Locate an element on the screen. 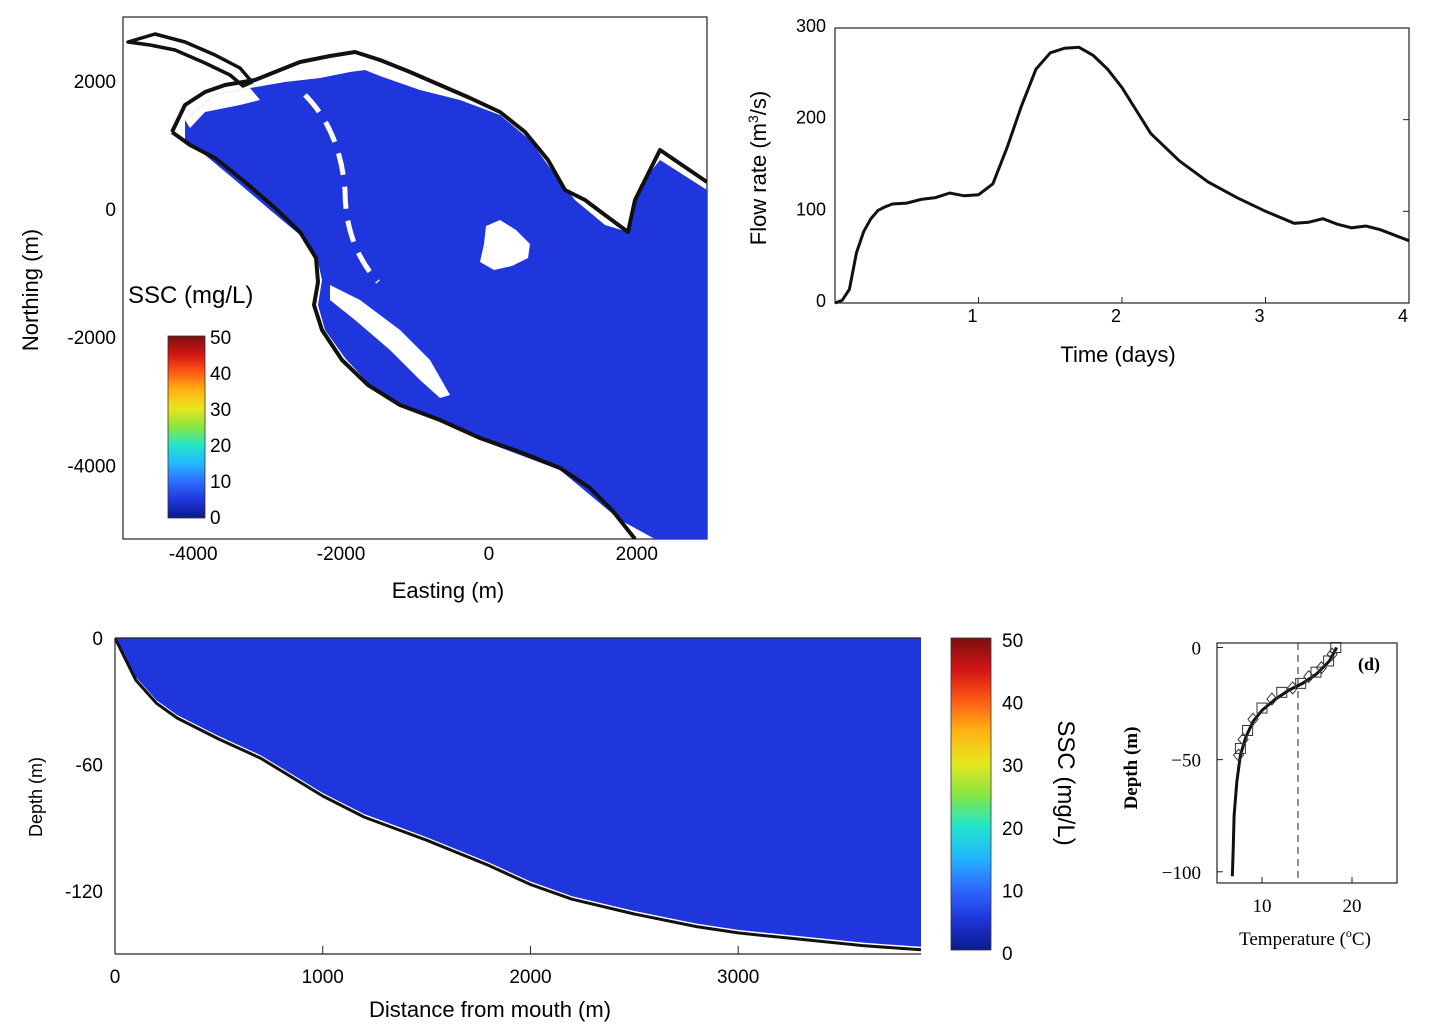  transect-xtick-label: 2000 is located at coordinates (530, 977).